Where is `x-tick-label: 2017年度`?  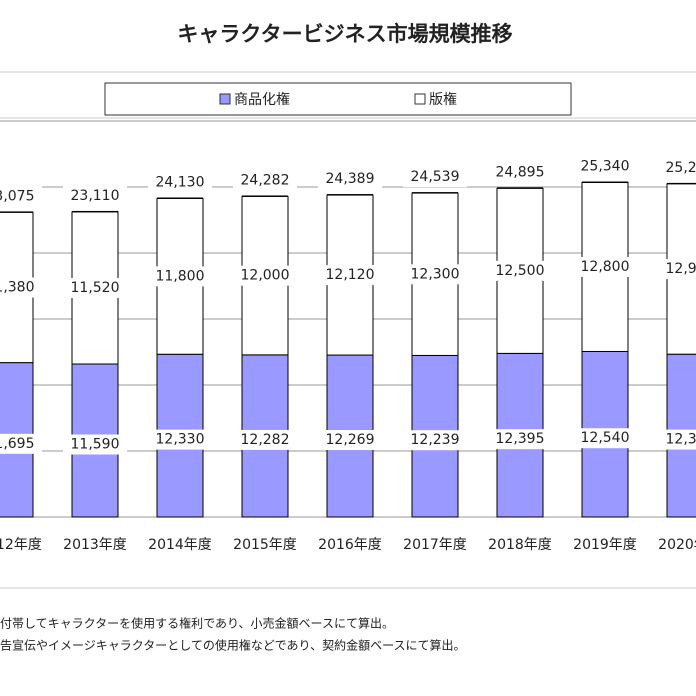 x-tick-label: 2017年度 is located at coordinates (435, 545).